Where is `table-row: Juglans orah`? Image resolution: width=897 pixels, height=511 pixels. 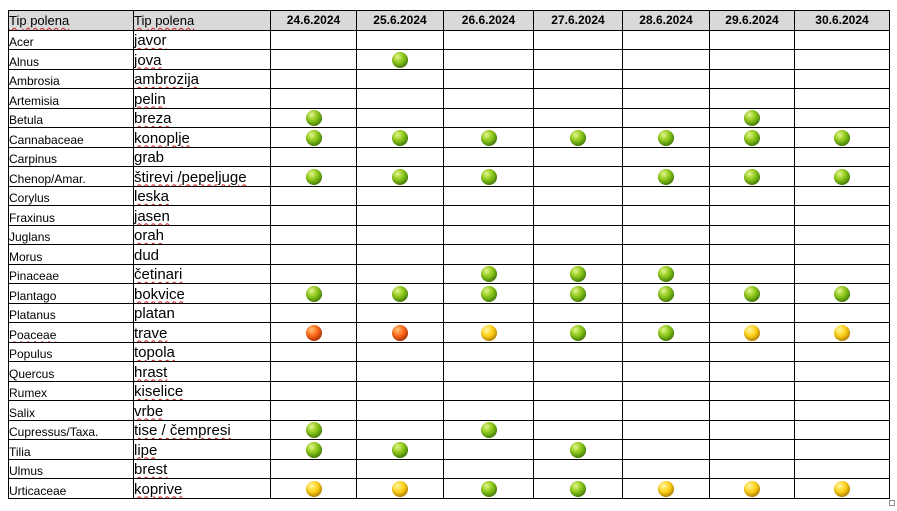
table-row: Juglans orah is located at coordinates (449, 234).